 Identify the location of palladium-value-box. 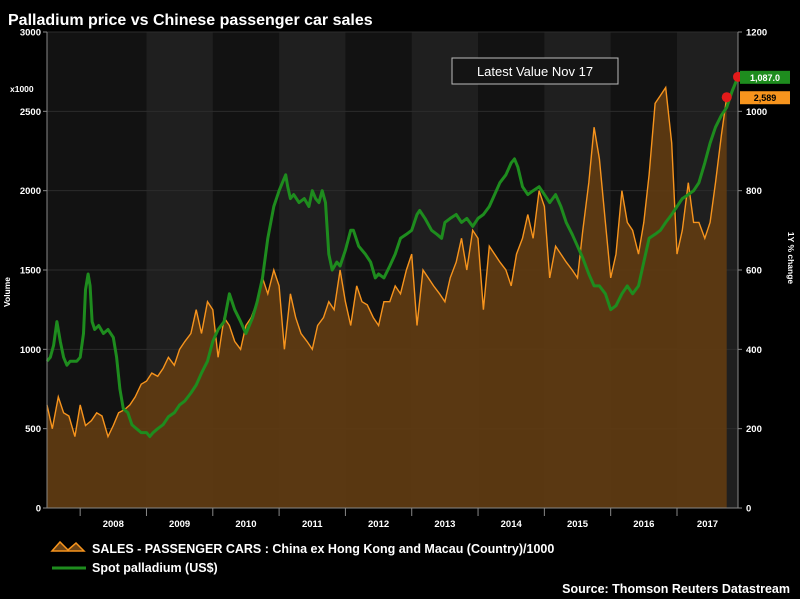
(765, 77).